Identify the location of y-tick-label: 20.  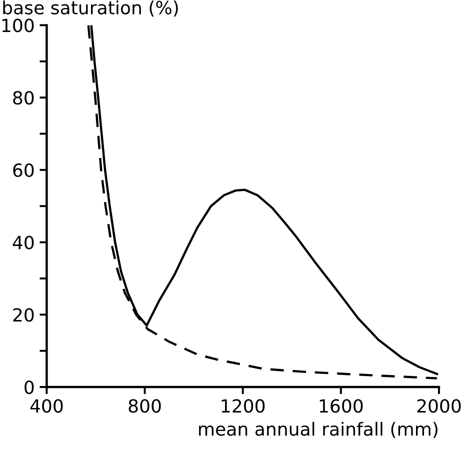
(23, 315).